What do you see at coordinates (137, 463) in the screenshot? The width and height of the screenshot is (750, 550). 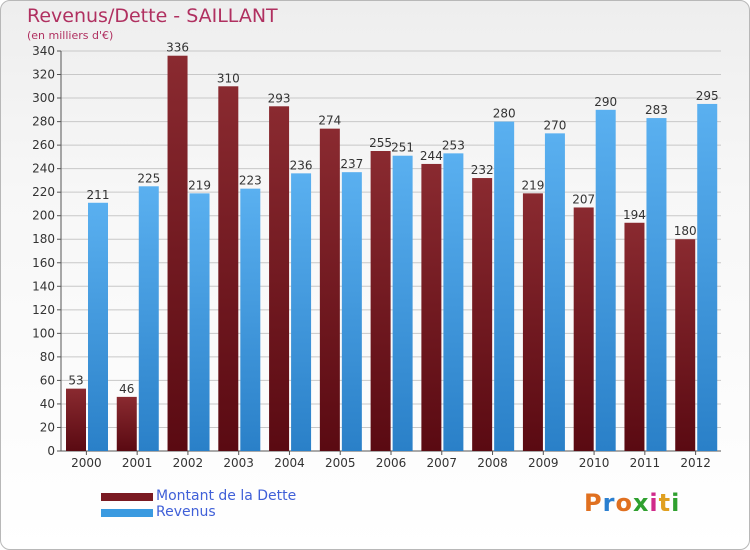 I see `x-tick-label-2001: 2001` at bounding box center [137, 463].